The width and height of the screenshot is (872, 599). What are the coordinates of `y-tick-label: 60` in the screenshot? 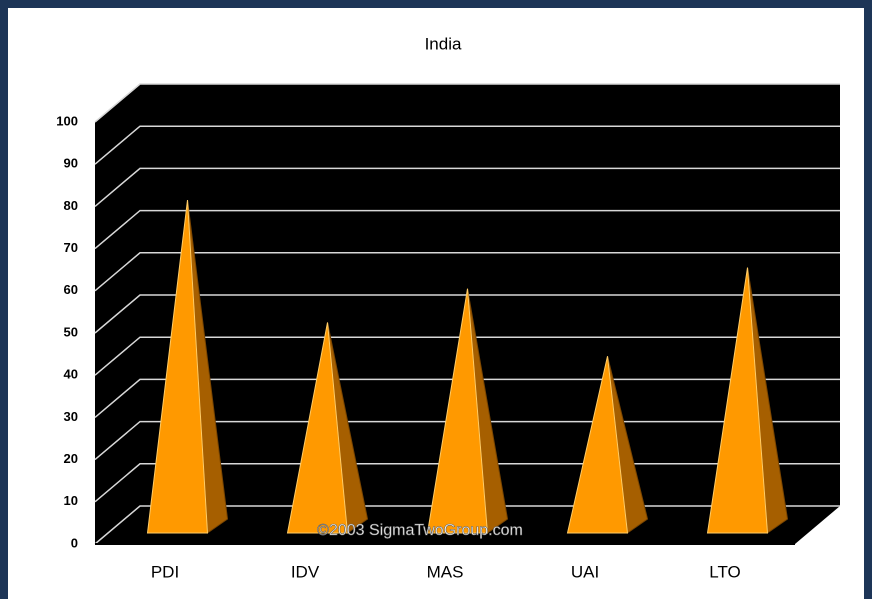 It's located at (71, 289).